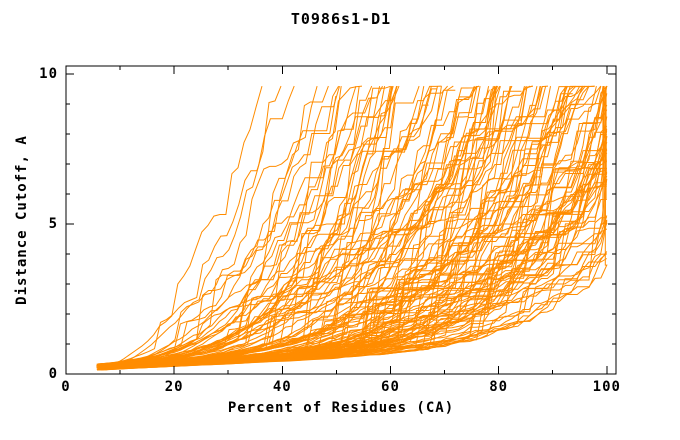 The image size is (680, 440). What do you see at coordinates (53, 374) in the screenshot?
I see `y-tick-label: 0` at bounding box center [53, 374].